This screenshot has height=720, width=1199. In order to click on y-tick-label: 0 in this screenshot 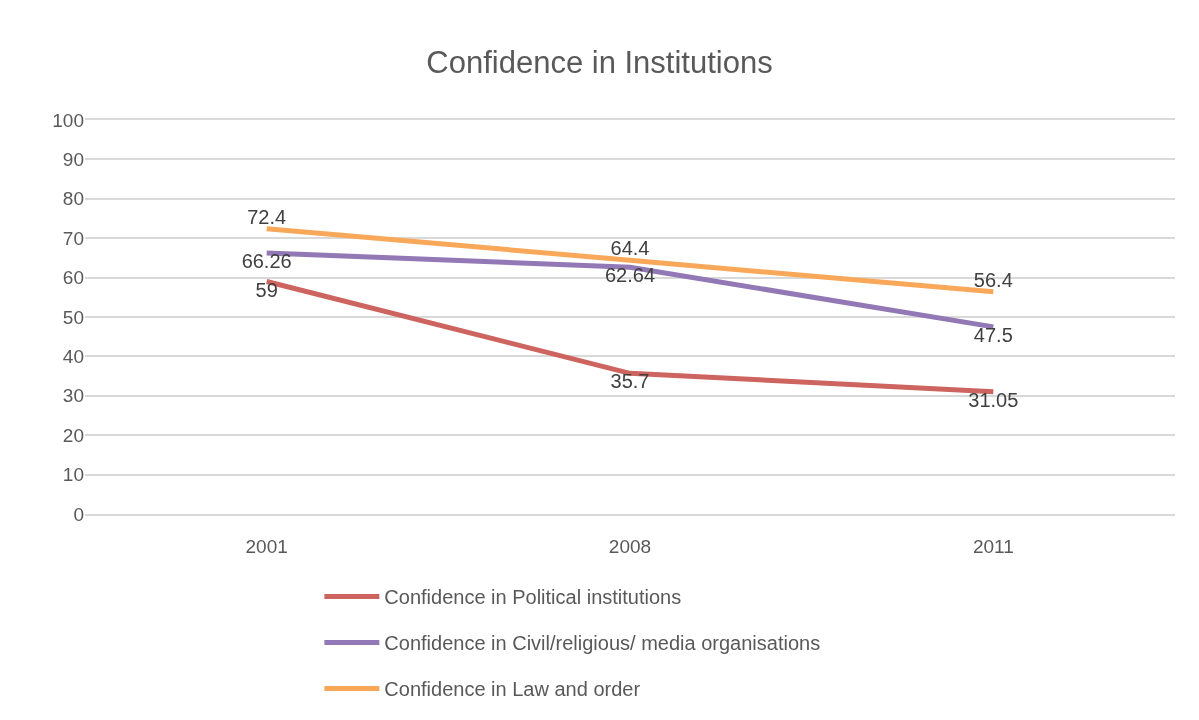, I will do `click(78, 514)`.